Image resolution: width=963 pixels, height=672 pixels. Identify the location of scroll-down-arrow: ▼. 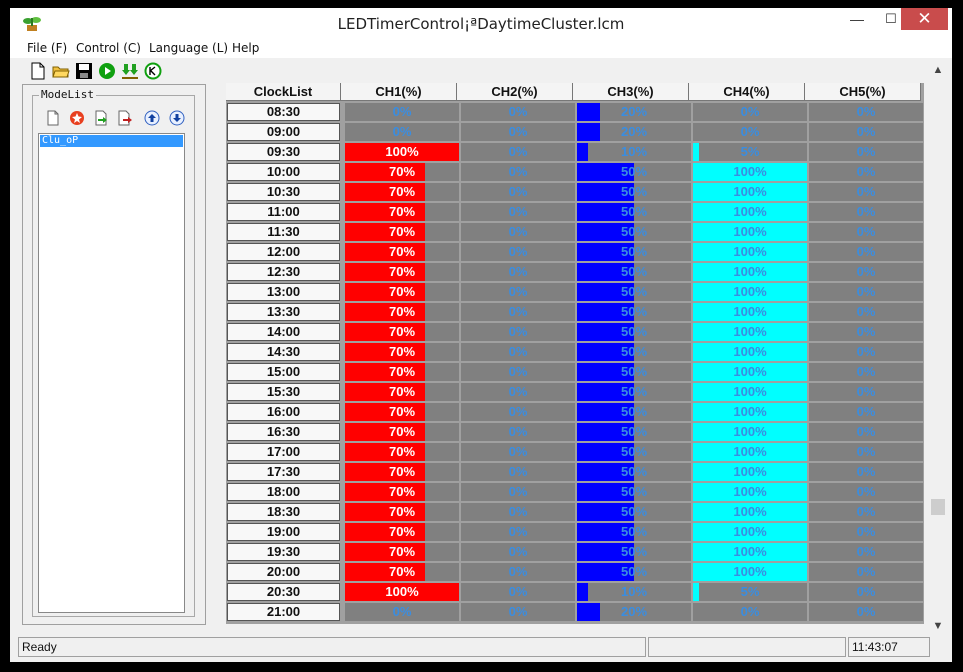
(938, 626).